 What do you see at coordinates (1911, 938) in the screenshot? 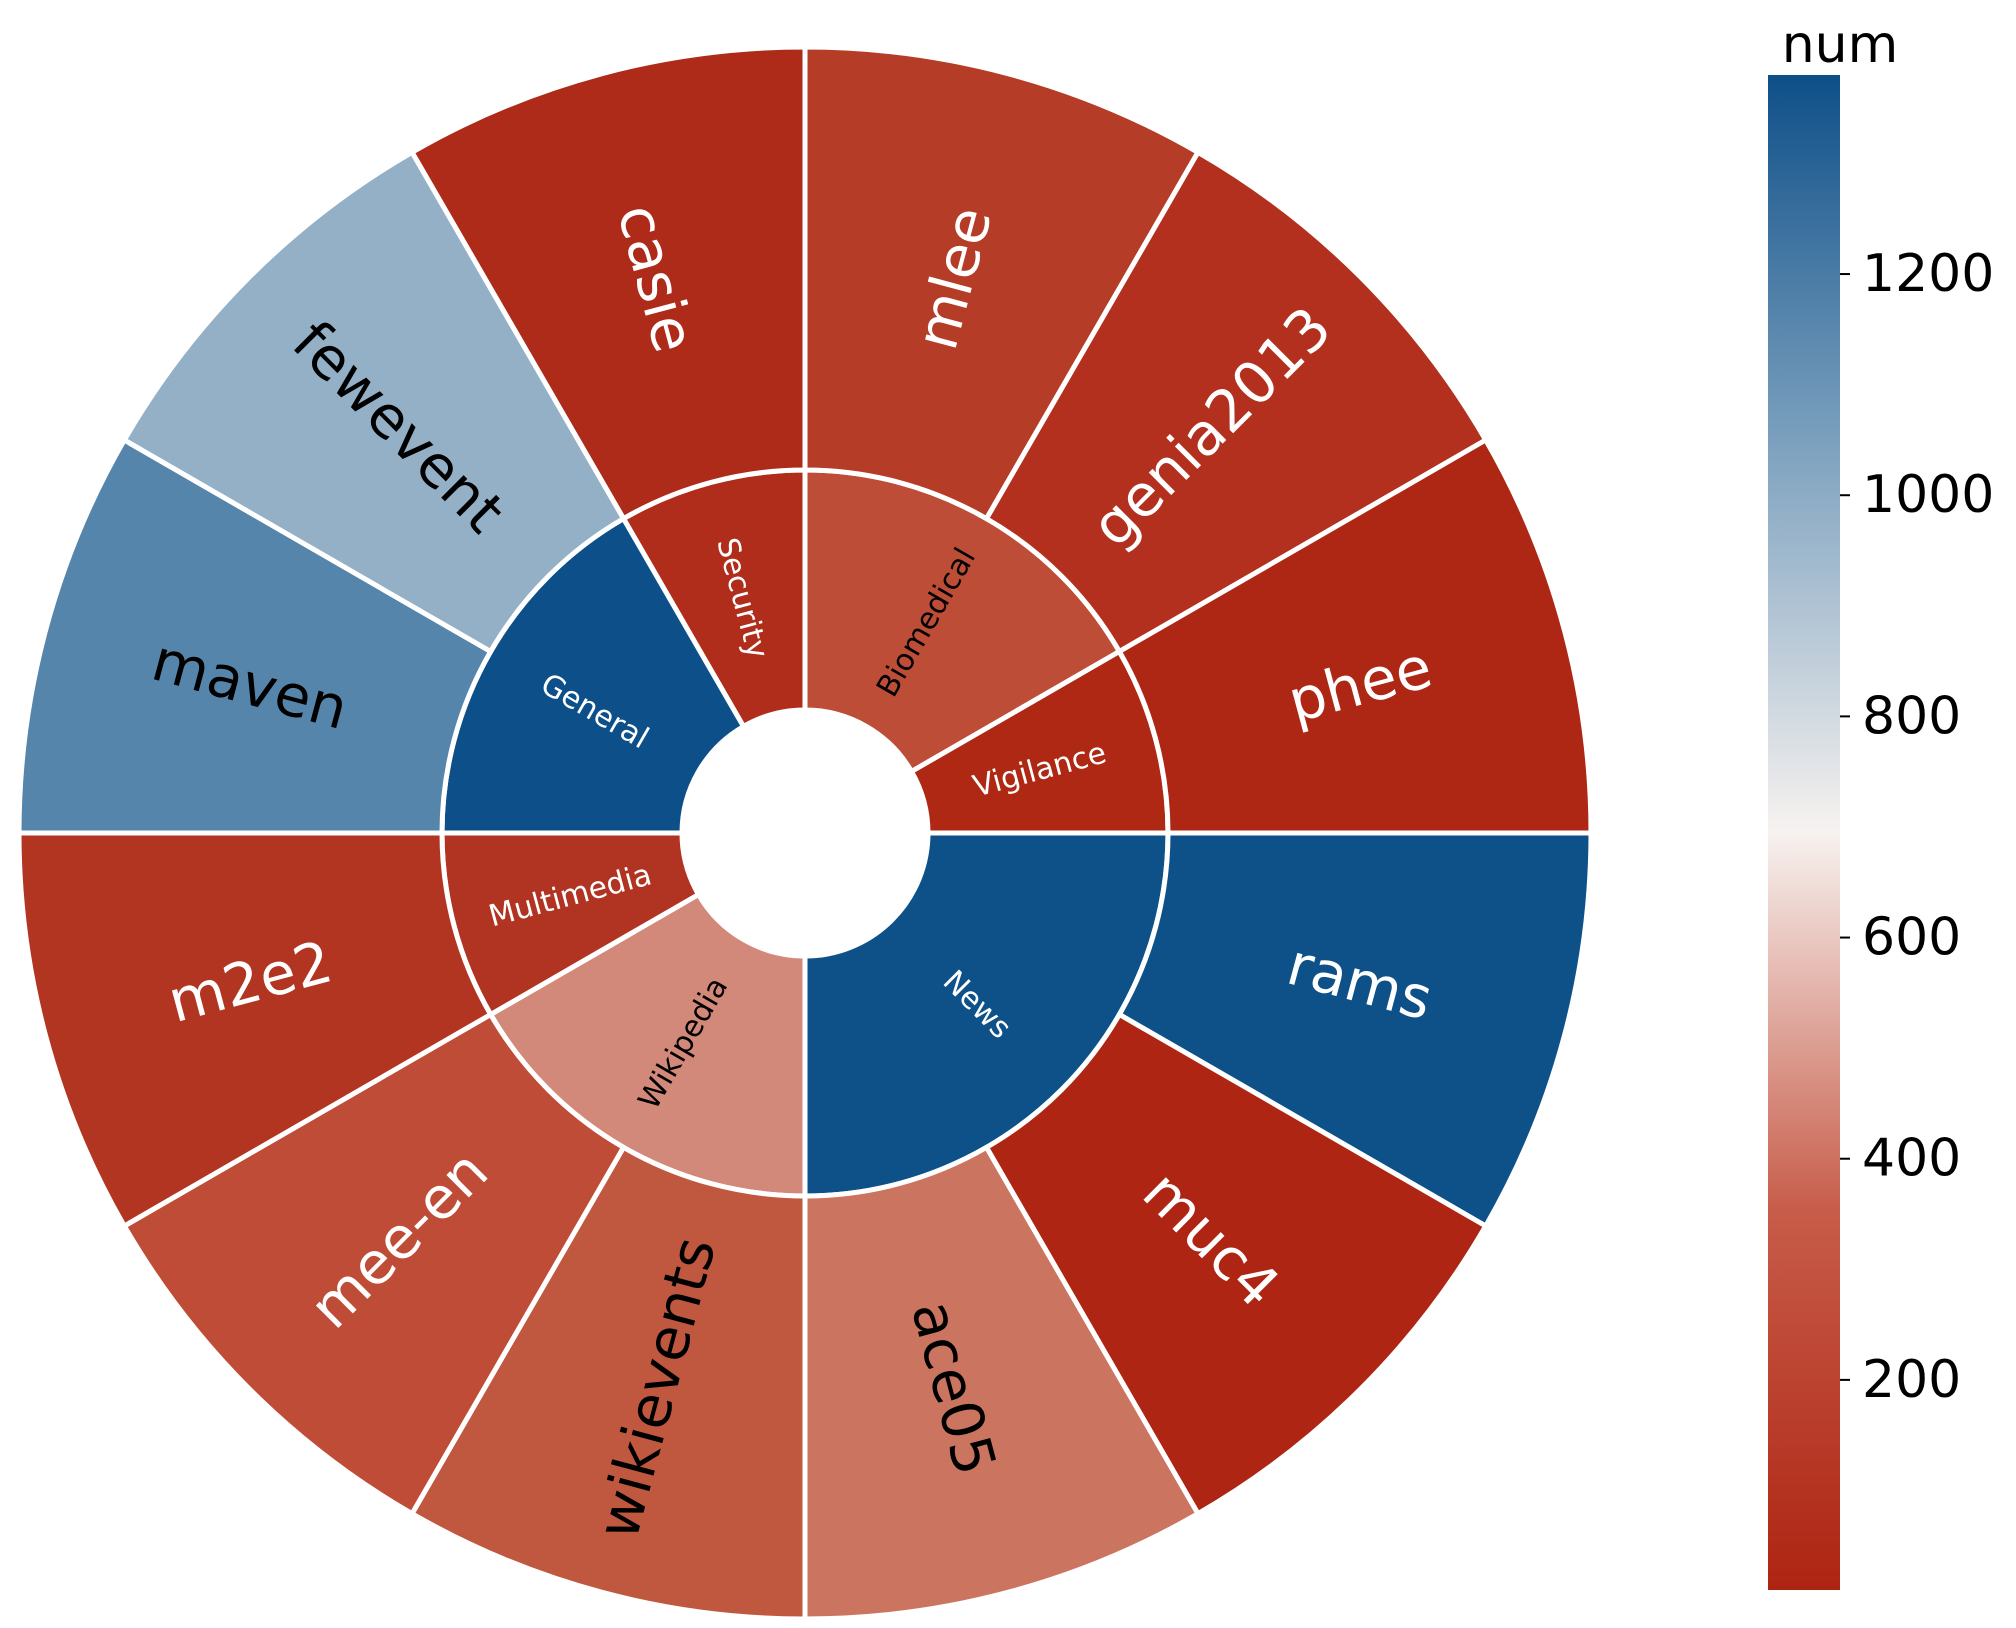
I see `colorbar-tick-label-600: 600` at bounding box center [1911, 938].